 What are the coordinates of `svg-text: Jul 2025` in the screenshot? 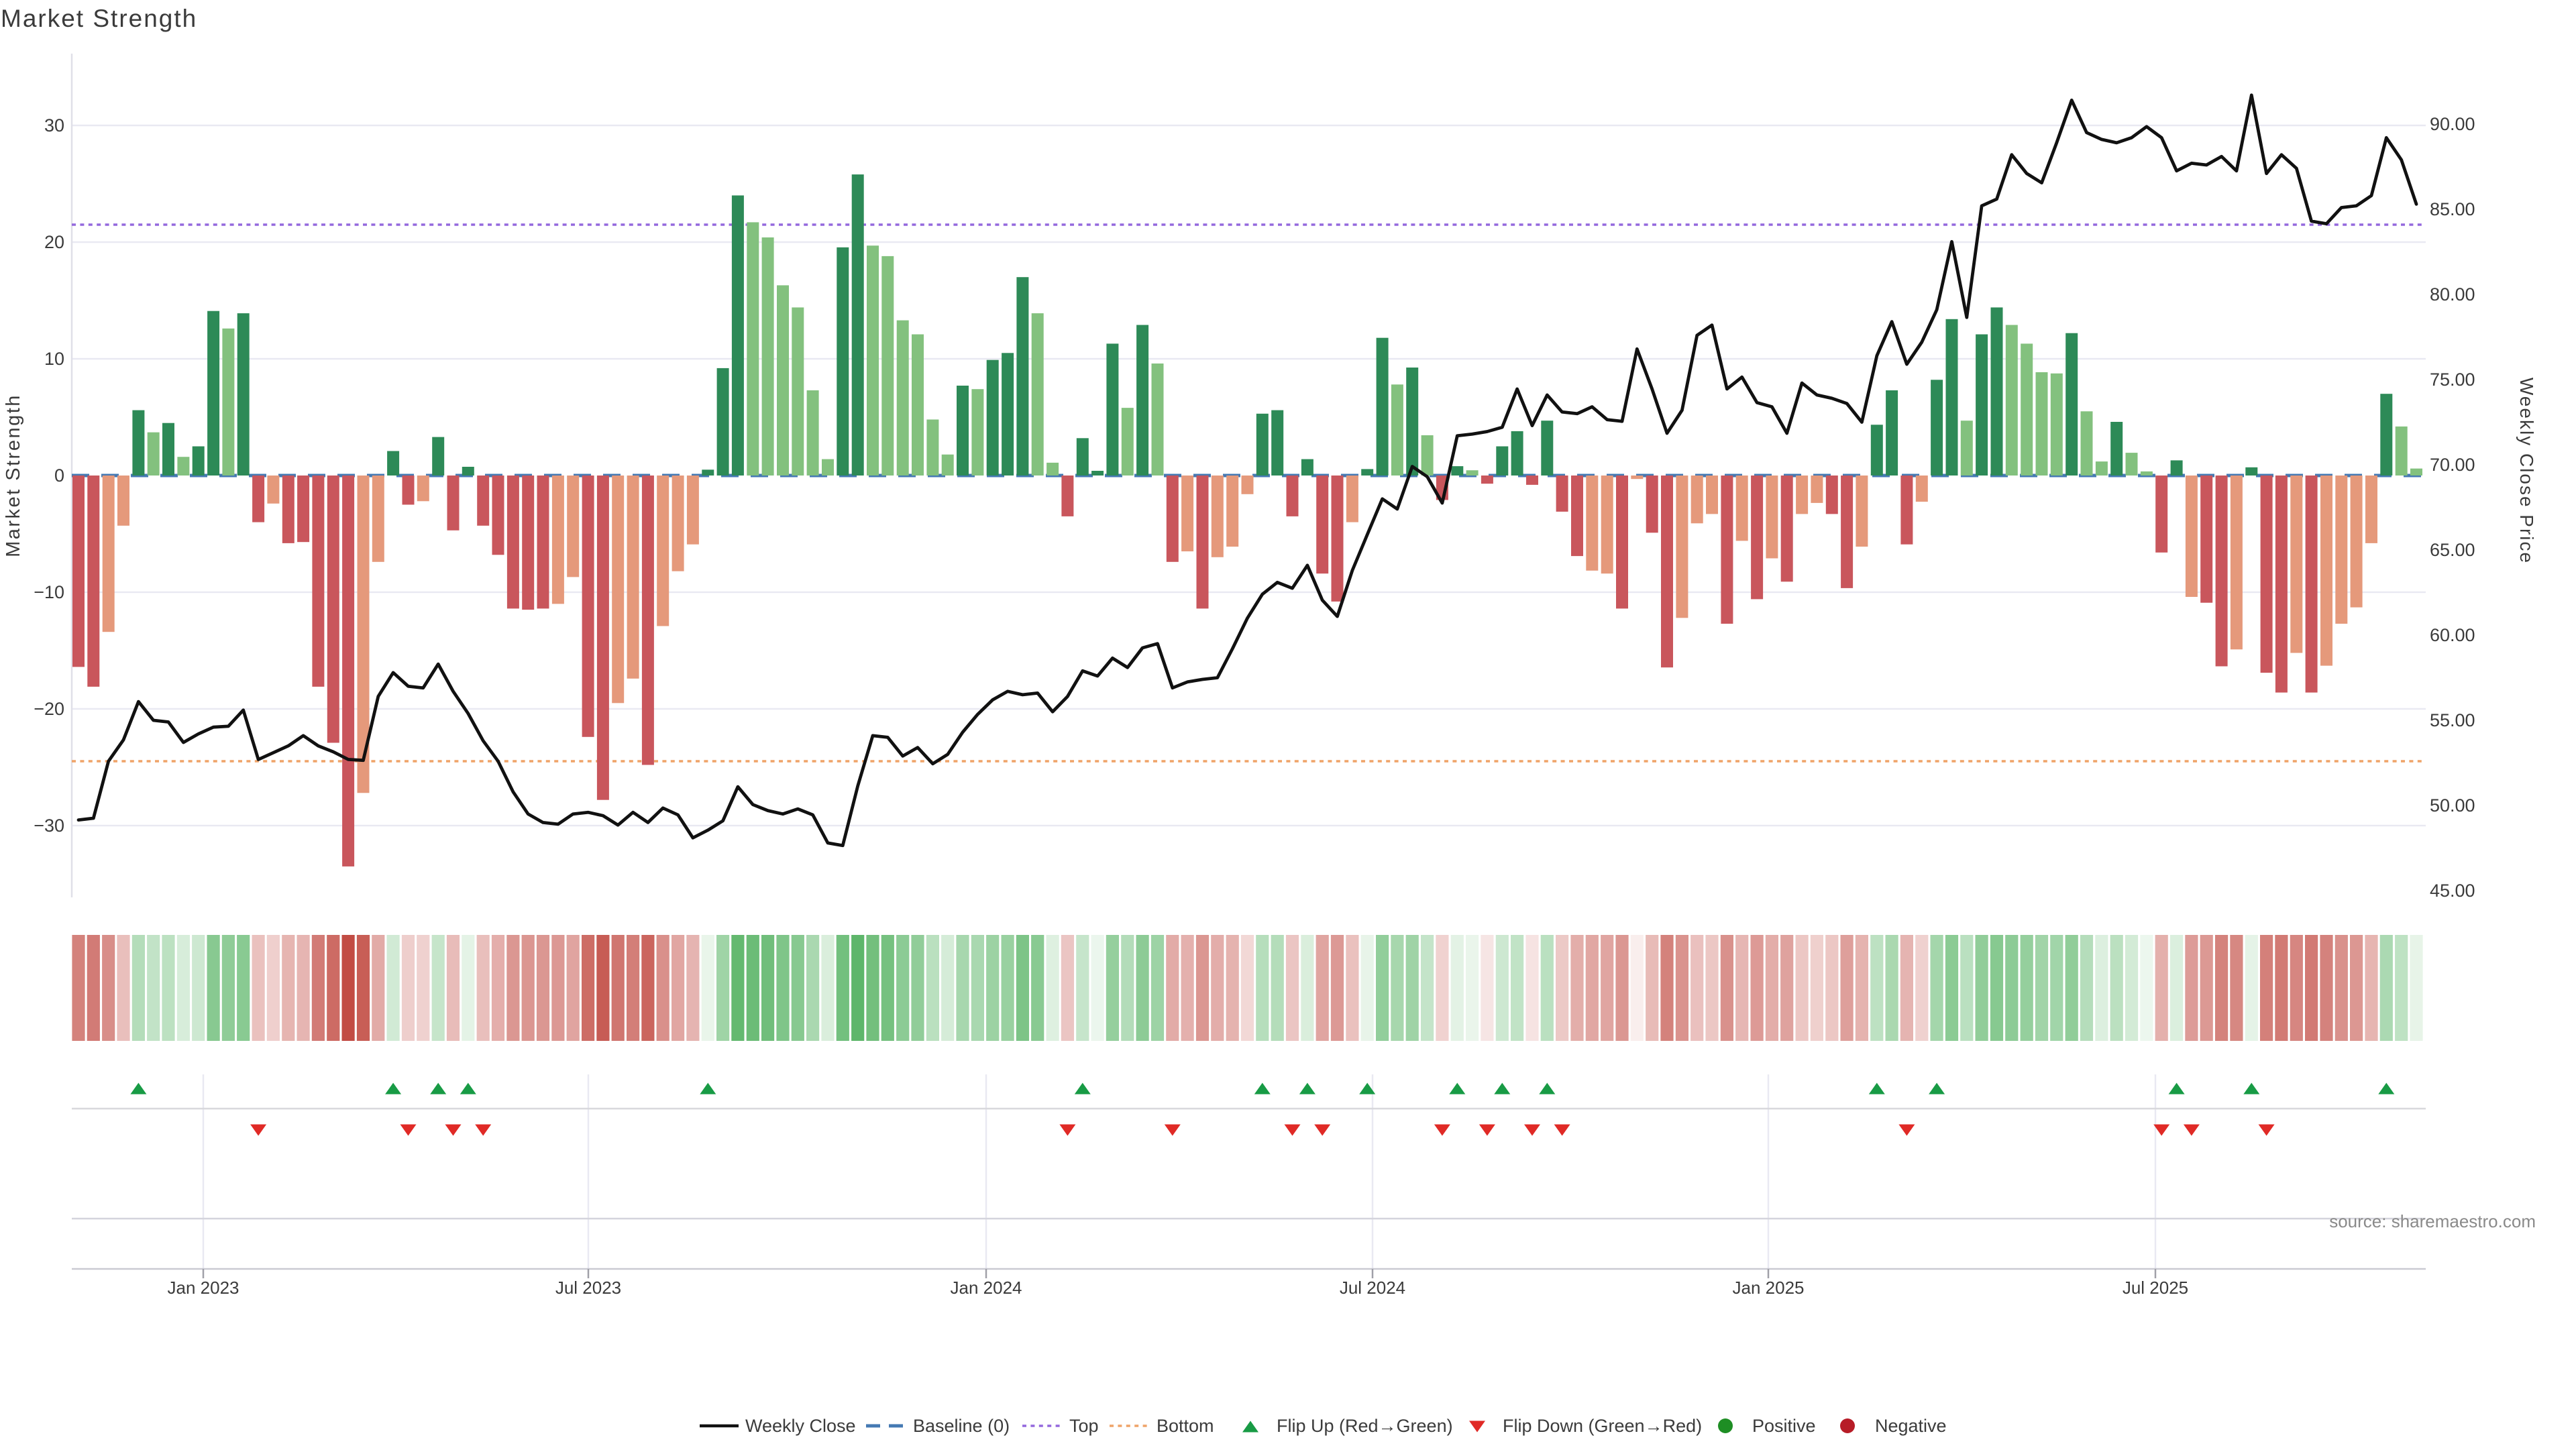 It's located at (2155, 1288).